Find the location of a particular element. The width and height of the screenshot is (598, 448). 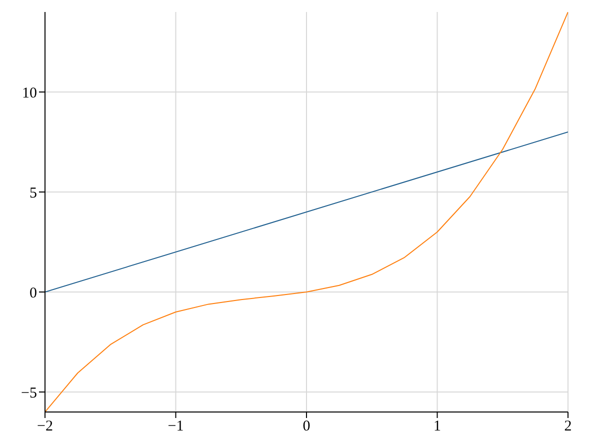

x-tick-label: 1 is located at coordinates (437, 426).